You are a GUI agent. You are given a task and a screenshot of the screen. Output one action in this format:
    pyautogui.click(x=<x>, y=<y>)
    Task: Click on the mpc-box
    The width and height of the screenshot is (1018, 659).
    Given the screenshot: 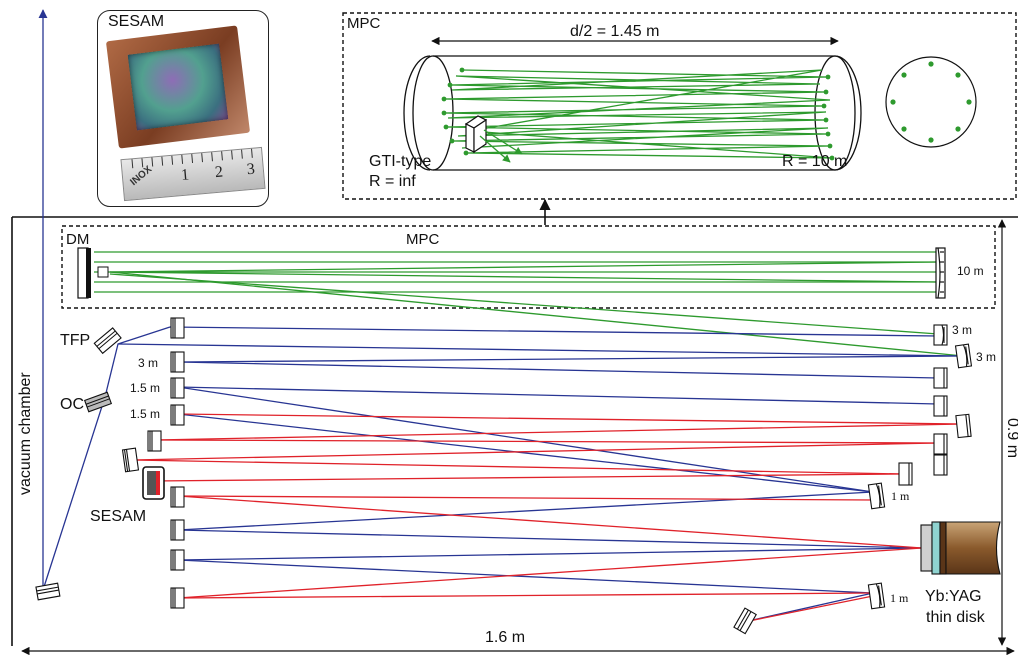 What is the action you would take?
    pyautogui.click(x=528, y=267)
    